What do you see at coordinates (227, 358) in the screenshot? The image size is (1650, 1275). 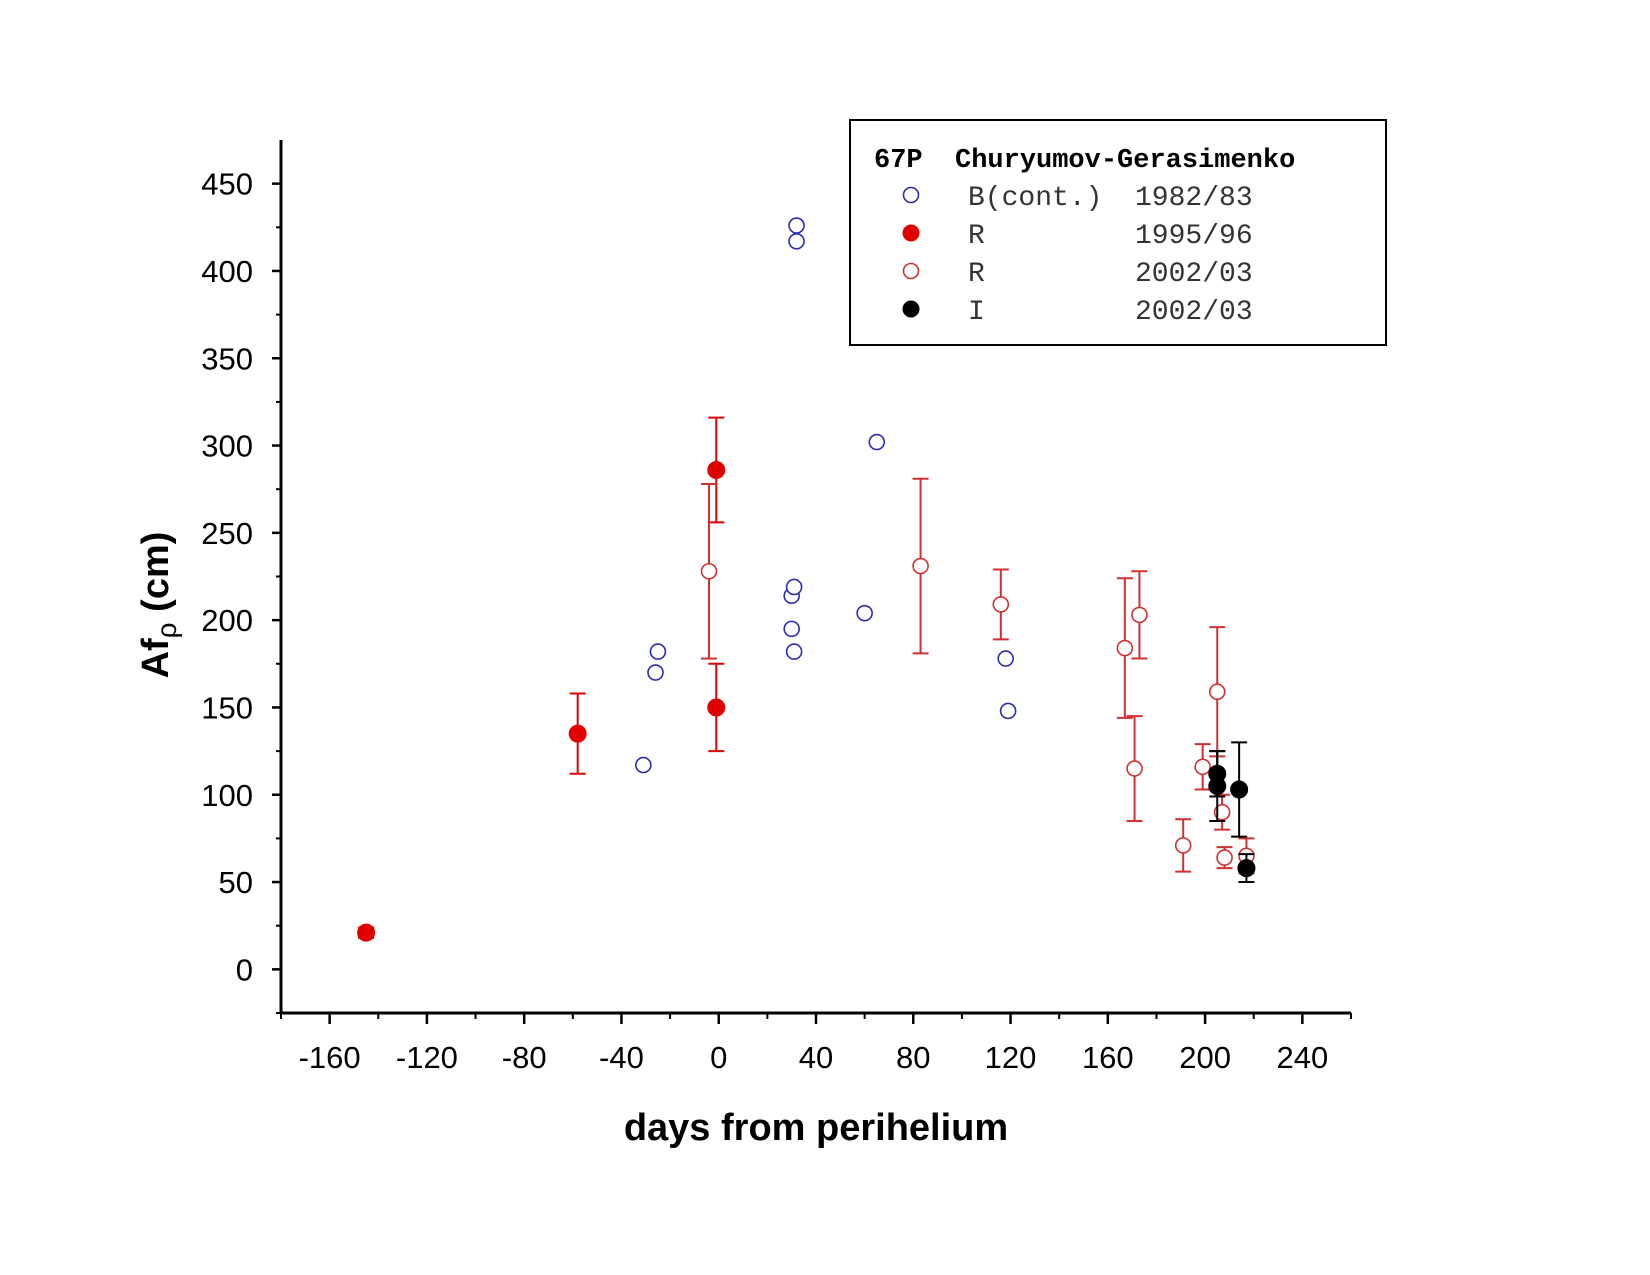 I see `y-tick-label: 350` at bounding box center [227, 358].